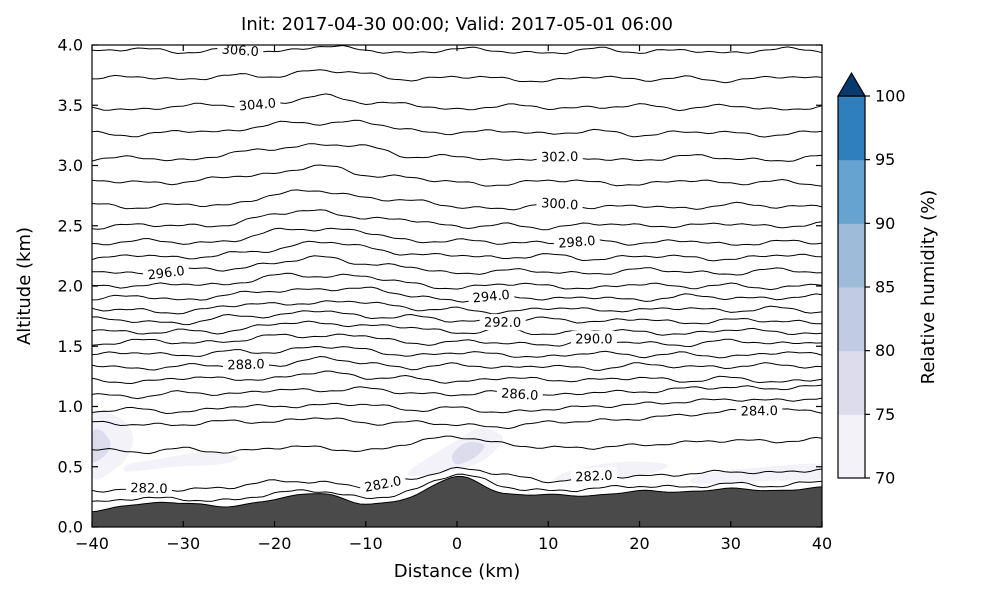 This screenshot has height=600, width=1000. Describe the element at coordinates (70, 406) in the screenshot. I see `y-tick-label: 1.0` at that location.